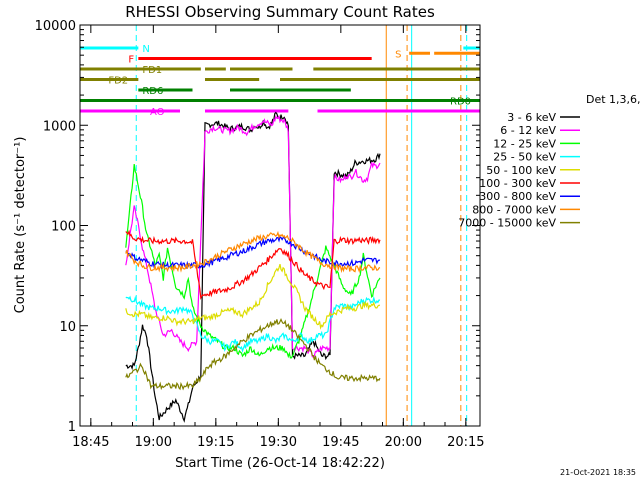  What do you see at coordinates (280, 463) in the screenshot?
I see `x-axis-label: Start Time (26-Oct-14 18:42:22)` at bounding box center [280, 463].